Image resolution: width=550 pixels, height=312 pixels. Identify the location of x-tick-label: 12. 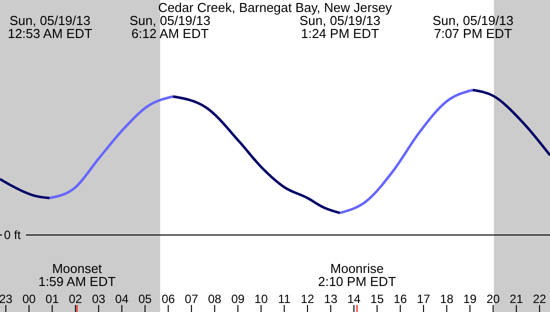
(307, 299).